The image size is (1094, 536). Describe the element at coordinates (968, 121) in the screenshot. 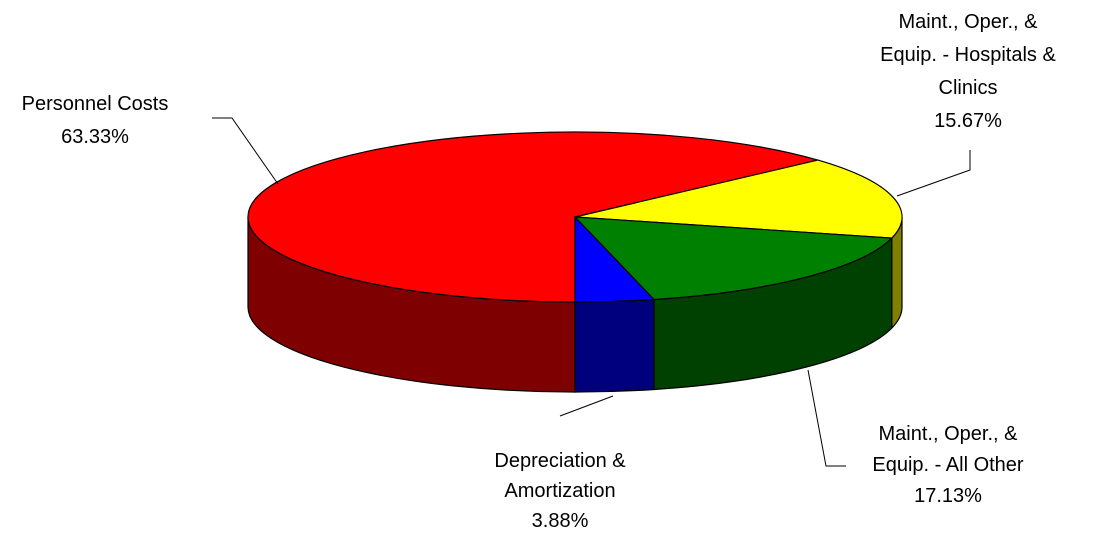

I see `value-label: 15.67%` at that location.